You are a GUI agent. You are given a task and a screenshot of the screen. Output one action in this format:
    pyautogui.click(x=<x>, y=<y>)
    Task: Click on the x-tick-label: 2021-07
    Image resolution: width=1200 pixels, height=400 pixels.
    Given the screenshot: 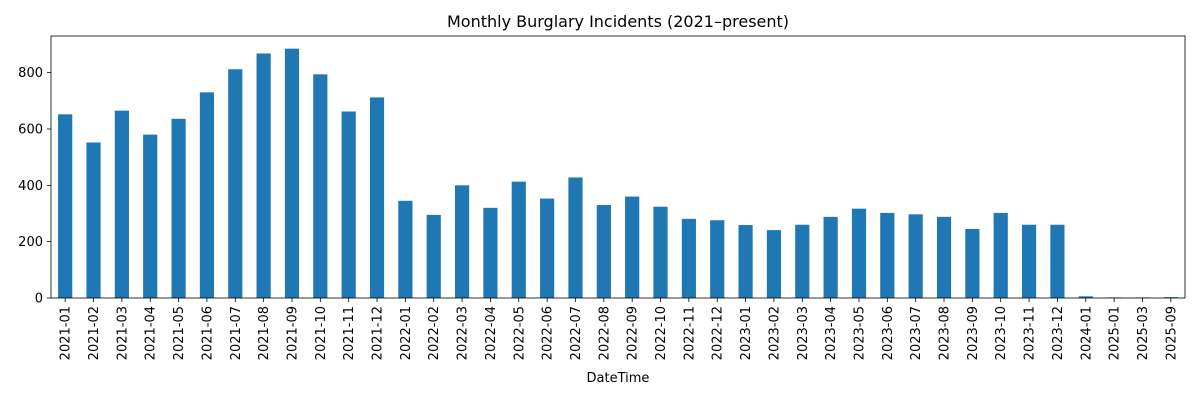 What is the action you would take?
    pyautogui.click(x=236, y=333)
    